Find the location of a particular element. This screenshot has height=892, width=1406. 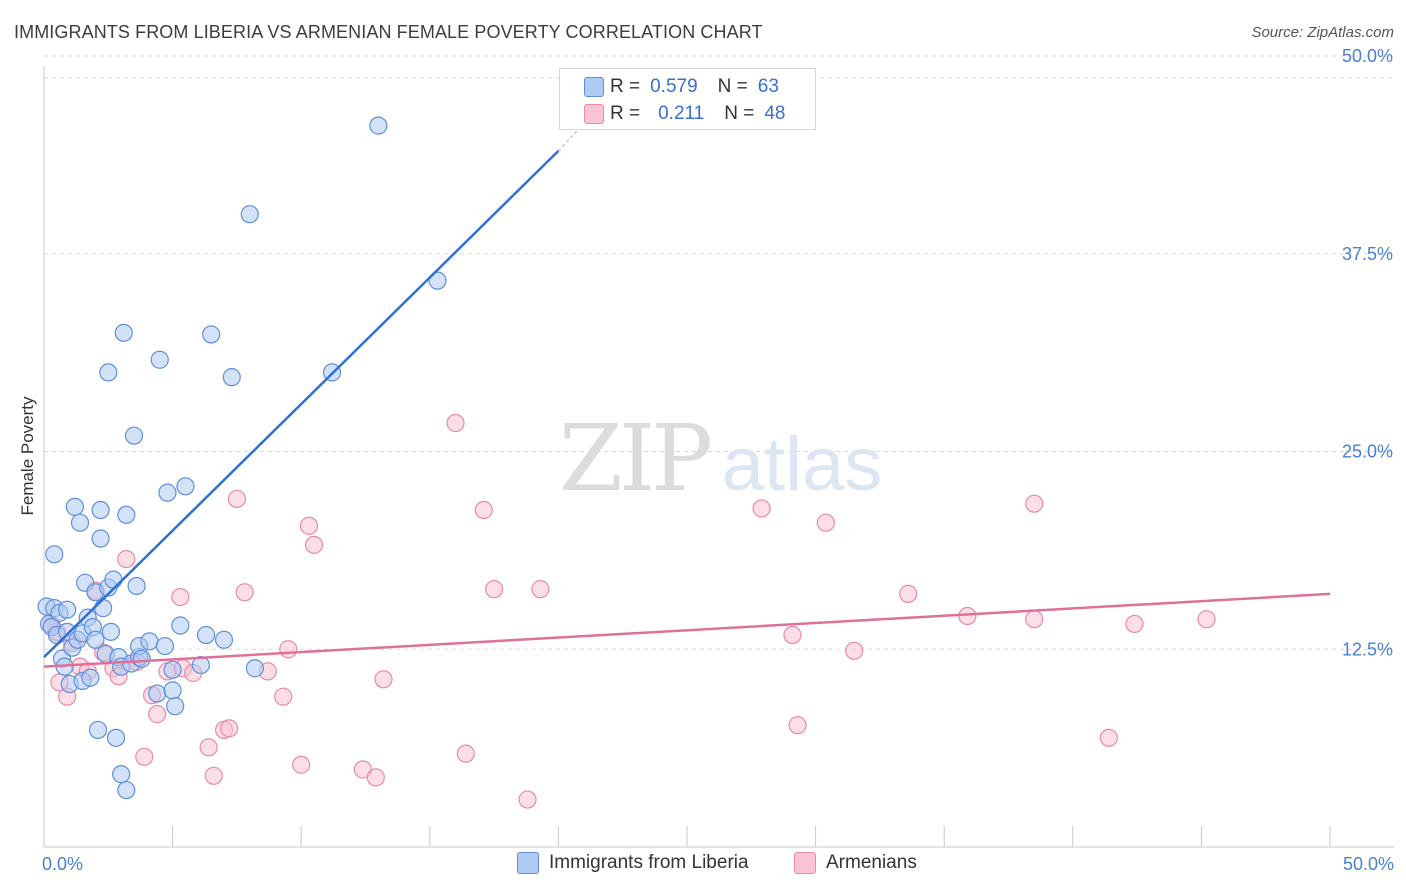

x-tick-label: 0.0% is located at coordinates (62, 864).